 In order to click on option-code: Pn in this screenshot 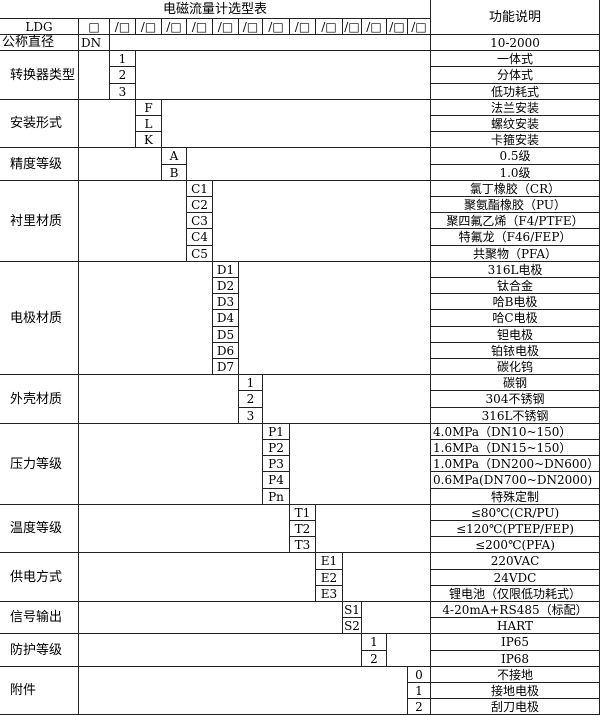, I will do `click(276, 496)`.